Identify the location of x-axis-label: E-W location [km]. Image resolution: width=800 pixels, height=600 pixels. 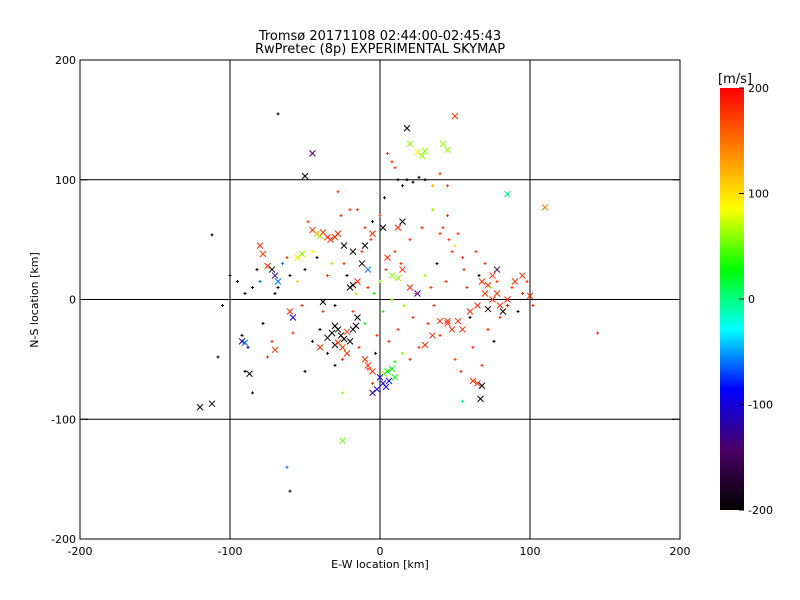
(380, 564).